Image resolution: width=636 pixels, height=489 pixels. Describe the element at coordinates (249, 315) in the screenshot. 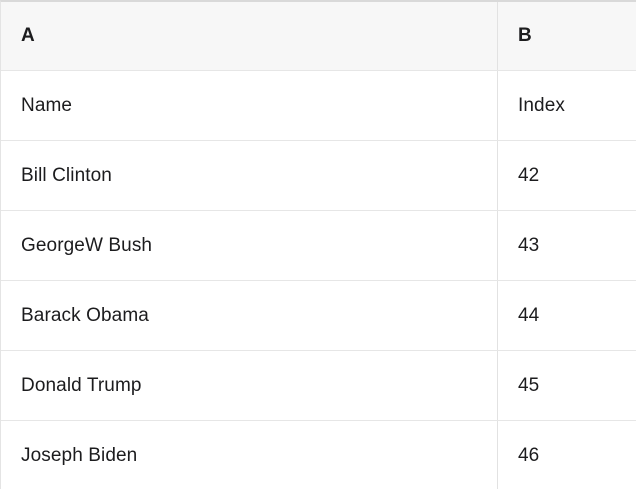

I see `table-cell: Barack Obama` at that location.